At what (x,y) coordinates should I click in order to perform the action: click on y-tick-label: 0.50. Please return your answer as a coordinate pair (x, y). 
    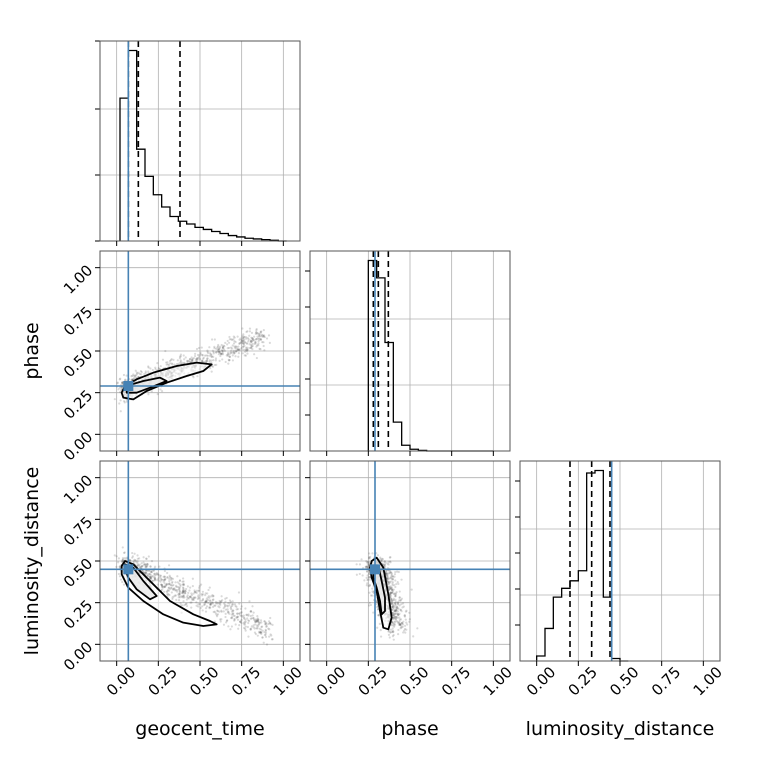
    Looking at the image, I should click on (78, 363).